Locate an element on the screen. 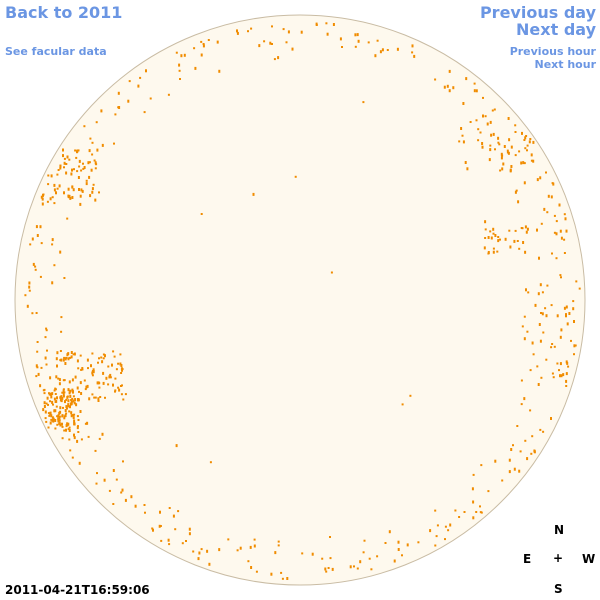 The height and width of the screenshot is (600, 600). next-hour-link: Next hour is located at coordinates (565, 64).